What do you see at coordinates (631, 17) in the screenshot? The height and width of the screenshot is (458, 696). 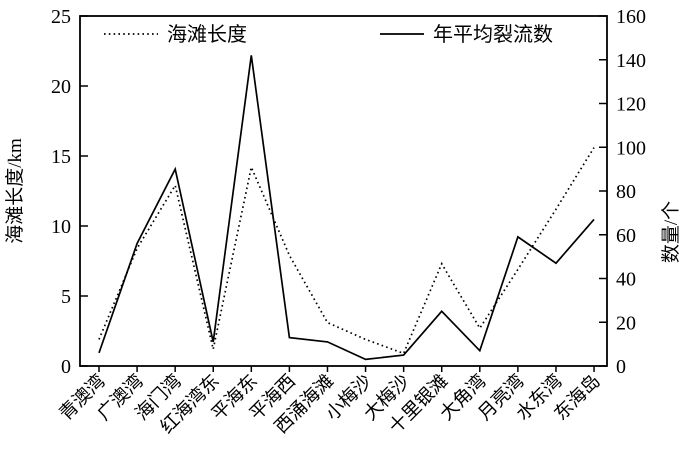 I see `right-axis-tick-label: 160` at bounding box center [631, 17].